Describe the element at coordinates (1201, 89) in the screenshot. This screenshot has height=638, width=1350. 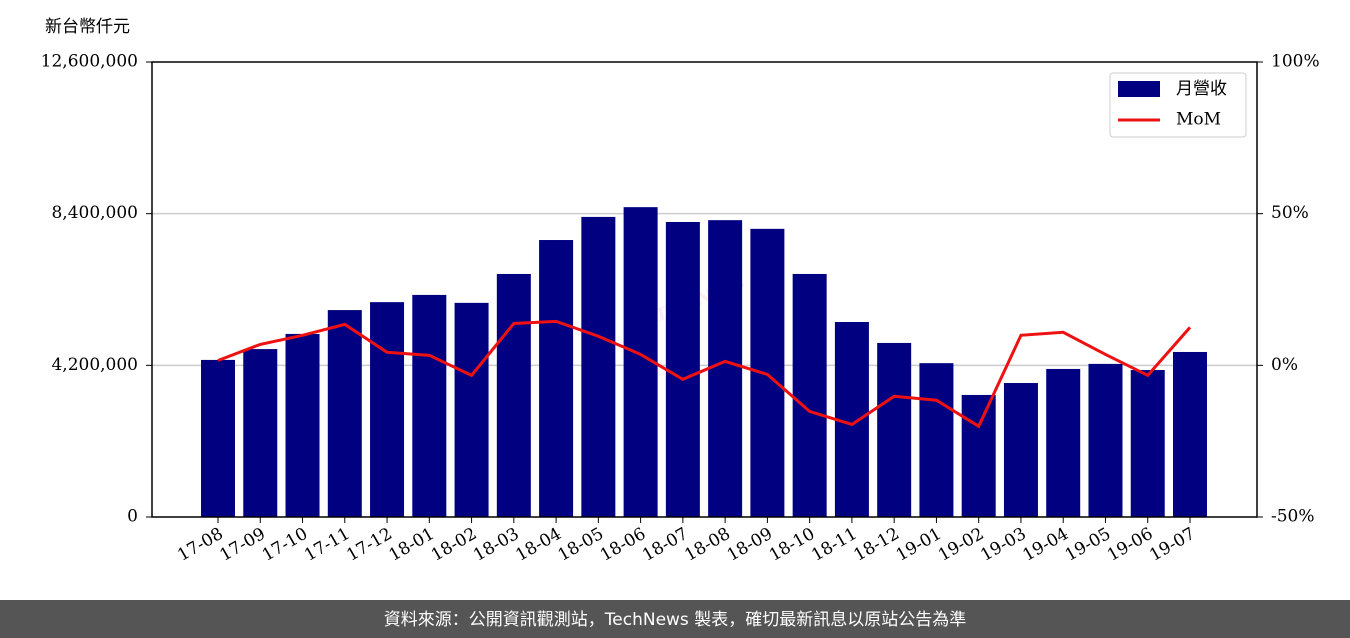
I see `legend-label: 月營收` at that location.